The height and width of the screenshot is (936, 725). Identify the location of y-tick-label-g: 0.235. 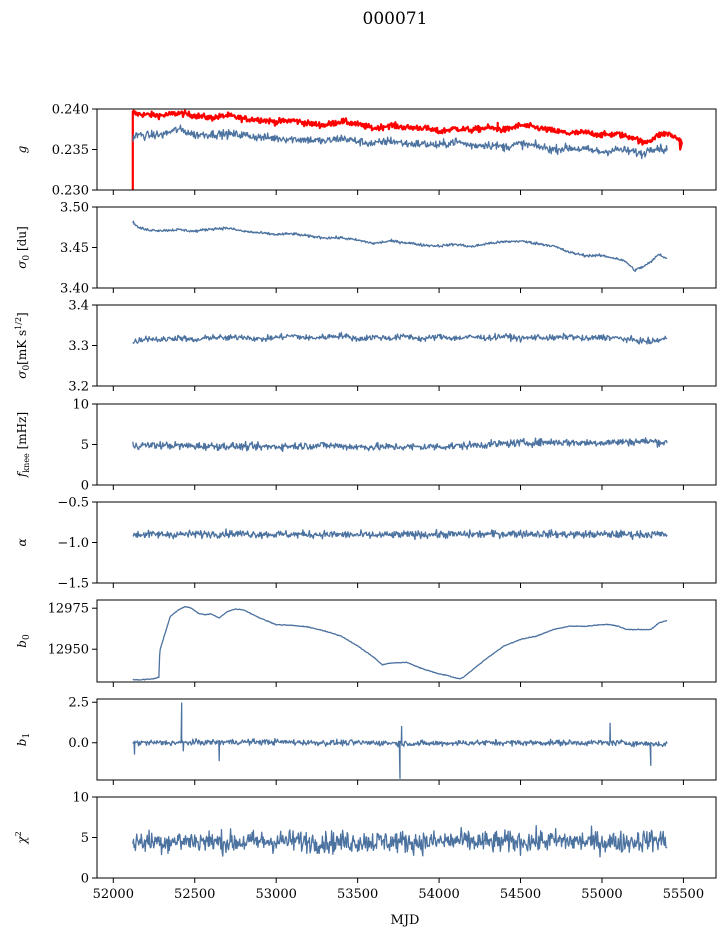
(70, 150).